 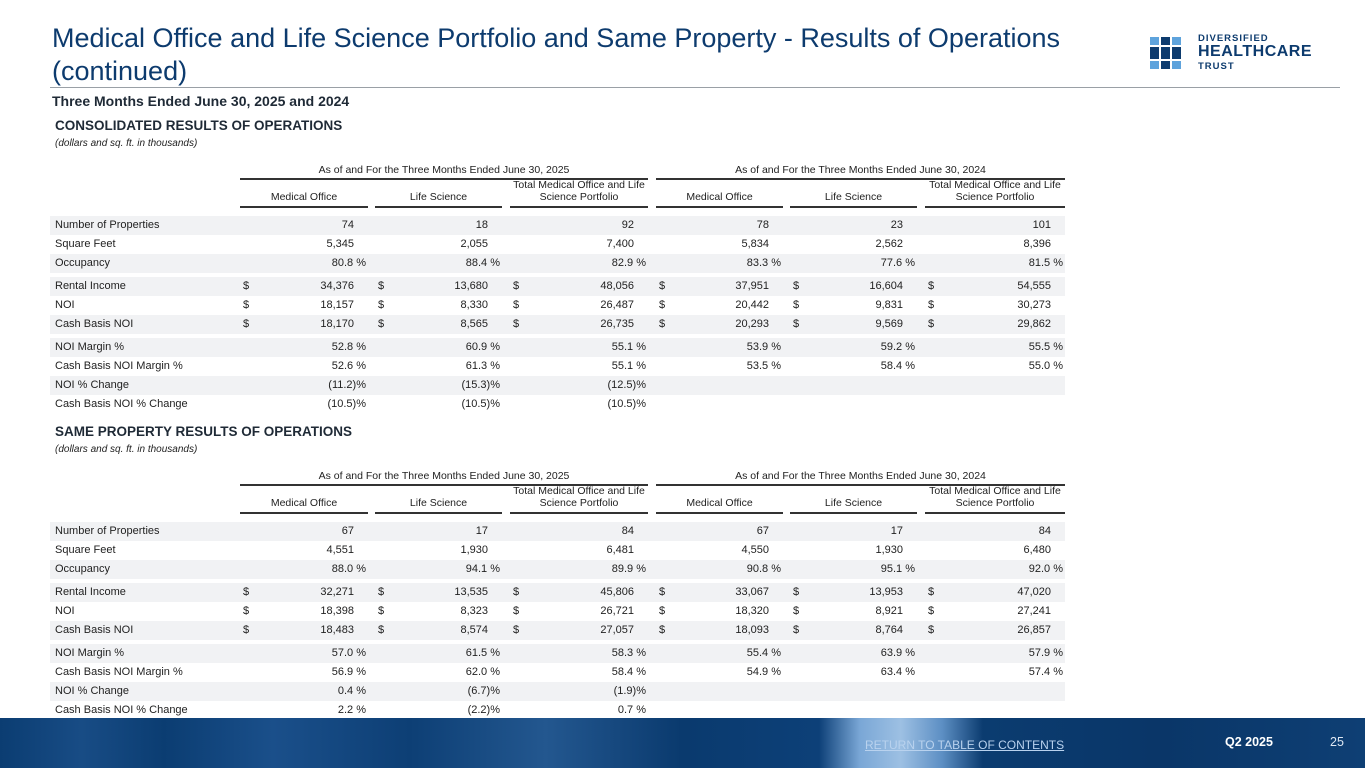 What do you see at coordinates (471, 286) in the screenshot?
I see `cell-value: 13,680` at bounding box center [471, 286].